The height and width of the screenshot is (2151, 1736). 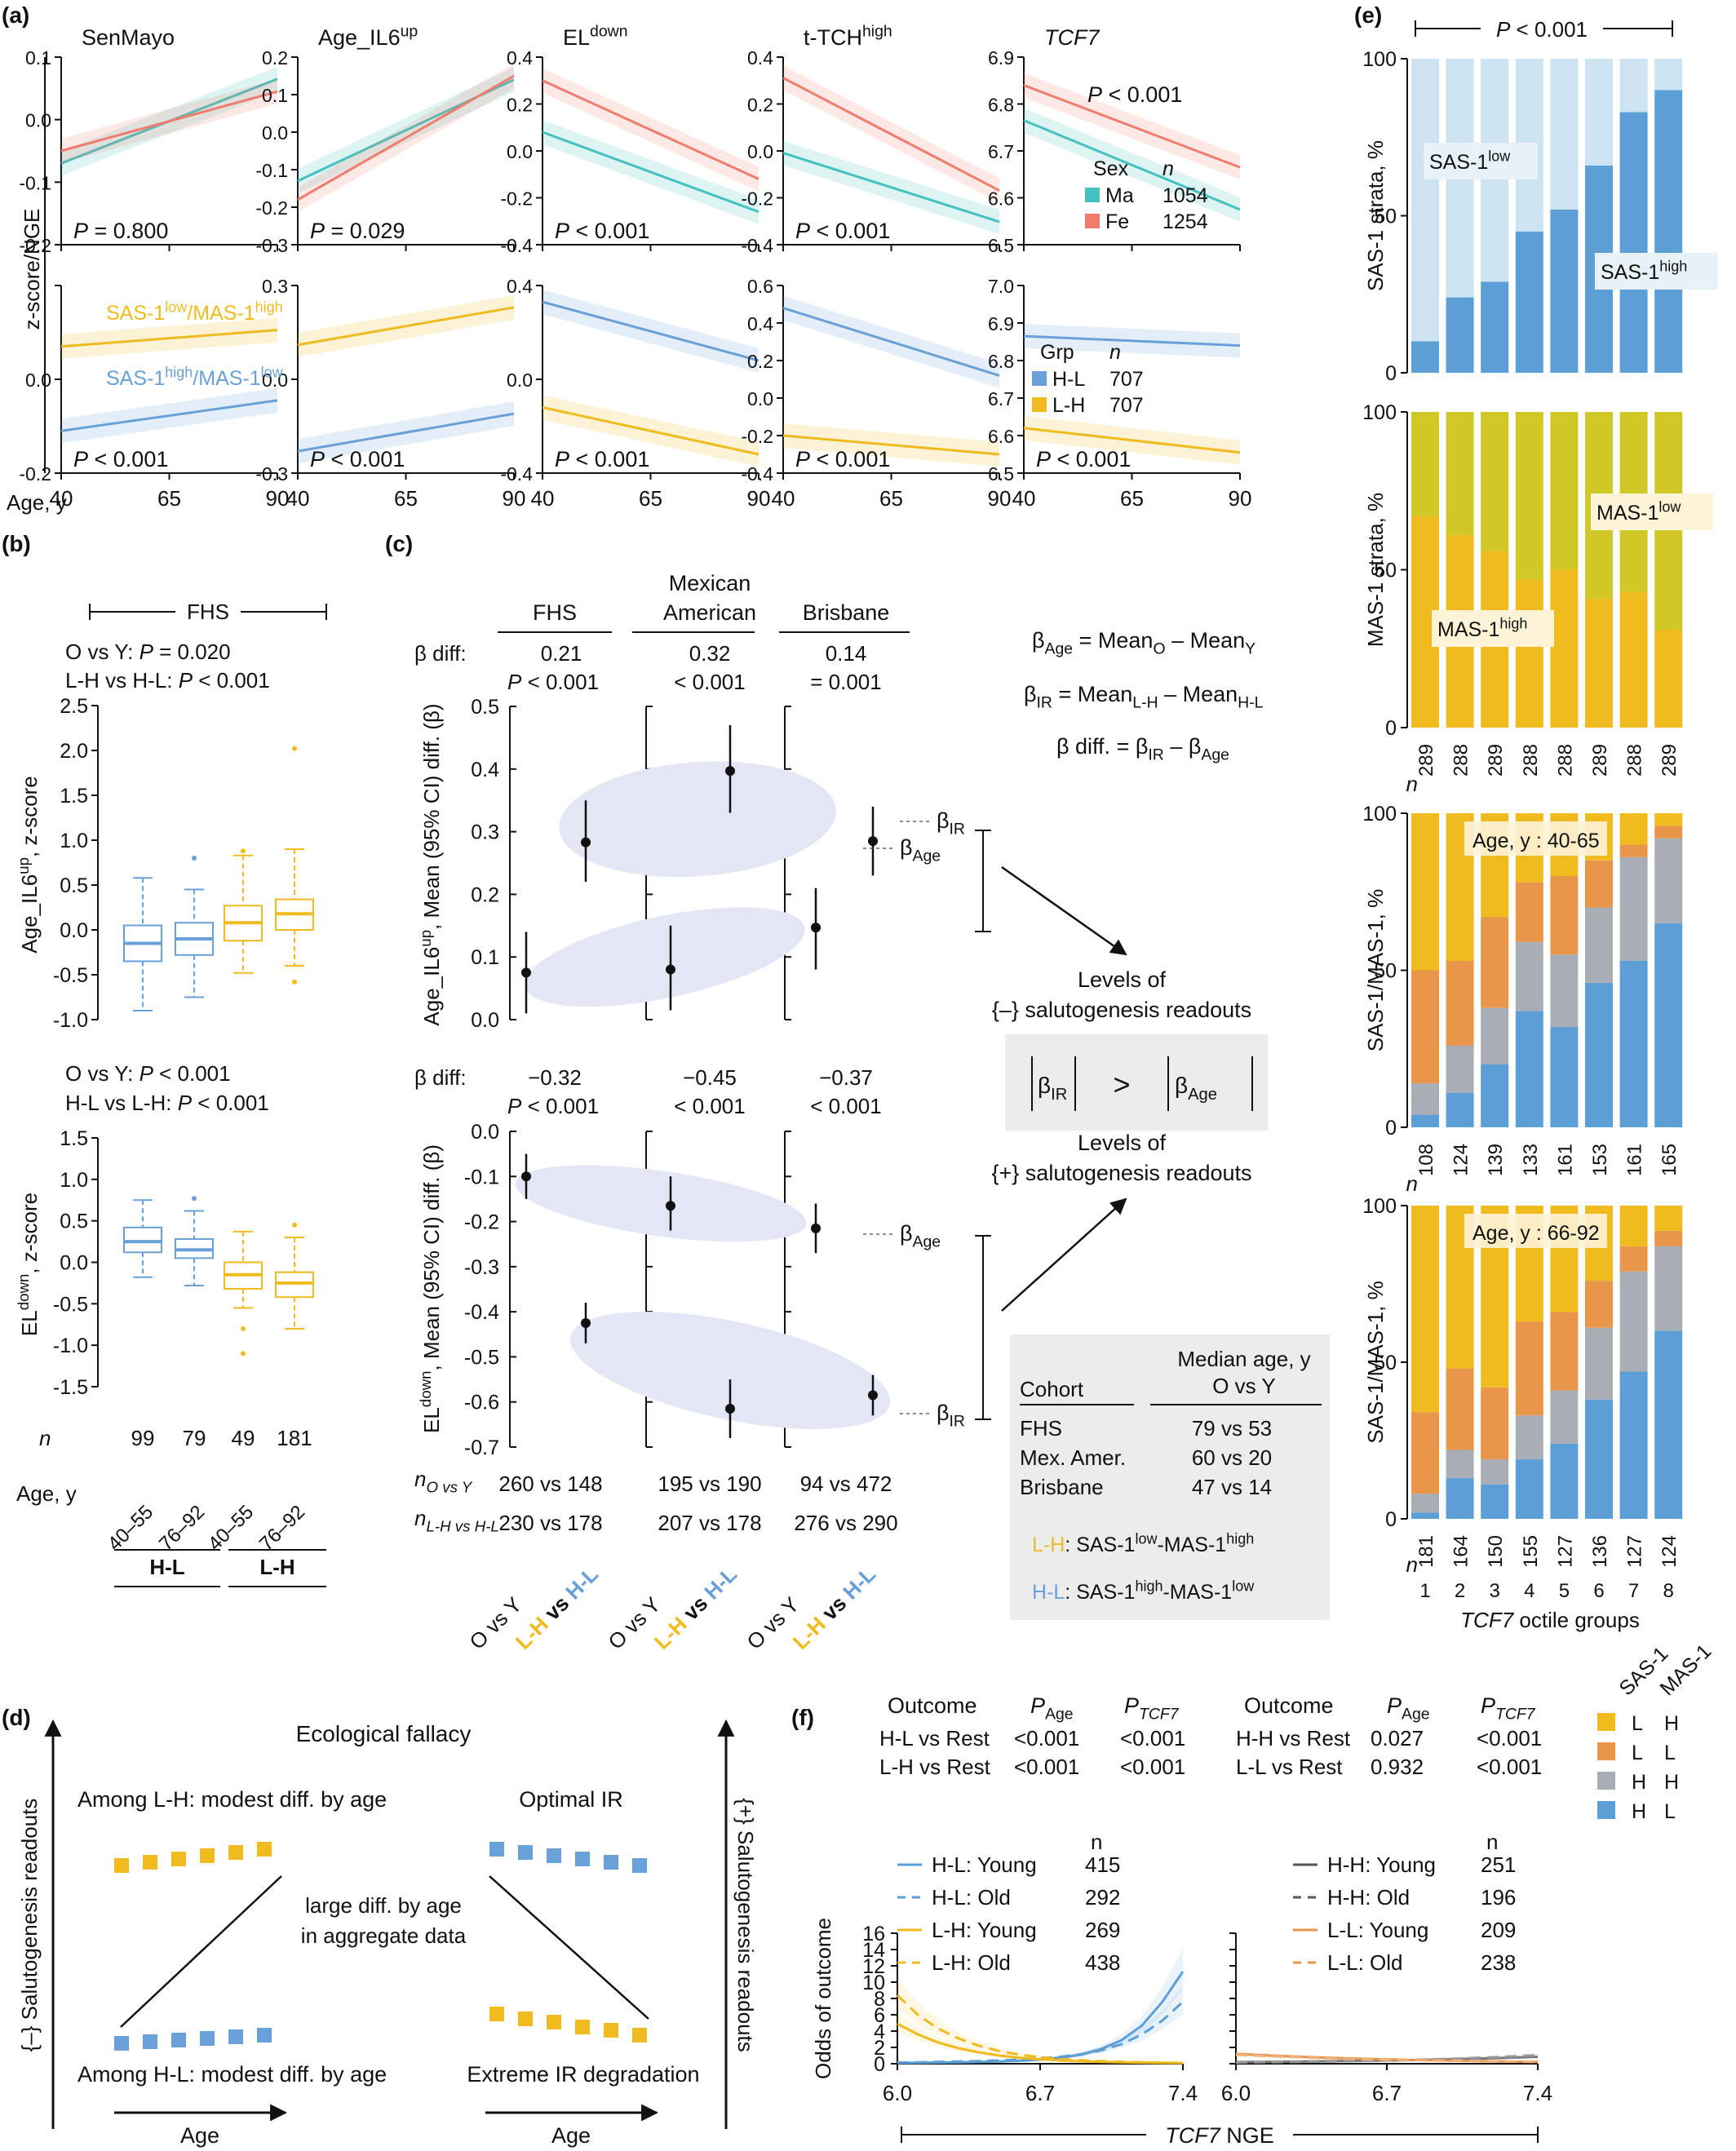 I want to click on legend-hl: H-L: SAS-1high-MAS-1low, so click(x=1143, y=1591).